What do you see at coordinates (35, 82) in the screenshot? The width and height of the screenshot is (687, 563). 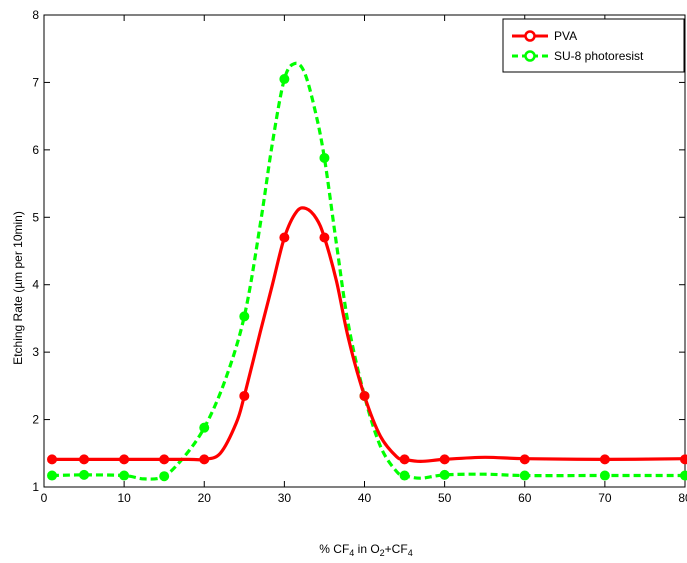 I see `y-tick-label: 7` at bounding box center [35, 82].